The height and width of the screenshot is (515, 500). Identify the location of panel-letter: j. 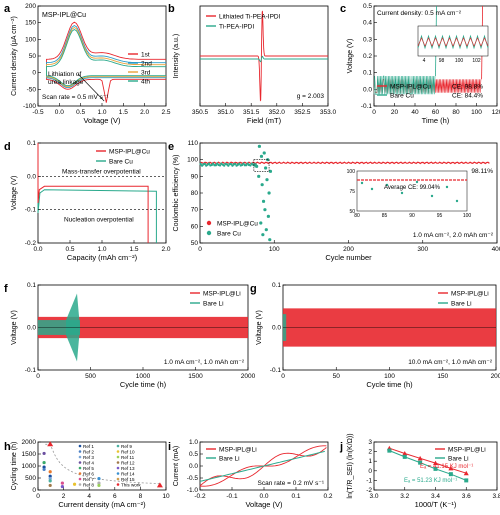
(341, 447).